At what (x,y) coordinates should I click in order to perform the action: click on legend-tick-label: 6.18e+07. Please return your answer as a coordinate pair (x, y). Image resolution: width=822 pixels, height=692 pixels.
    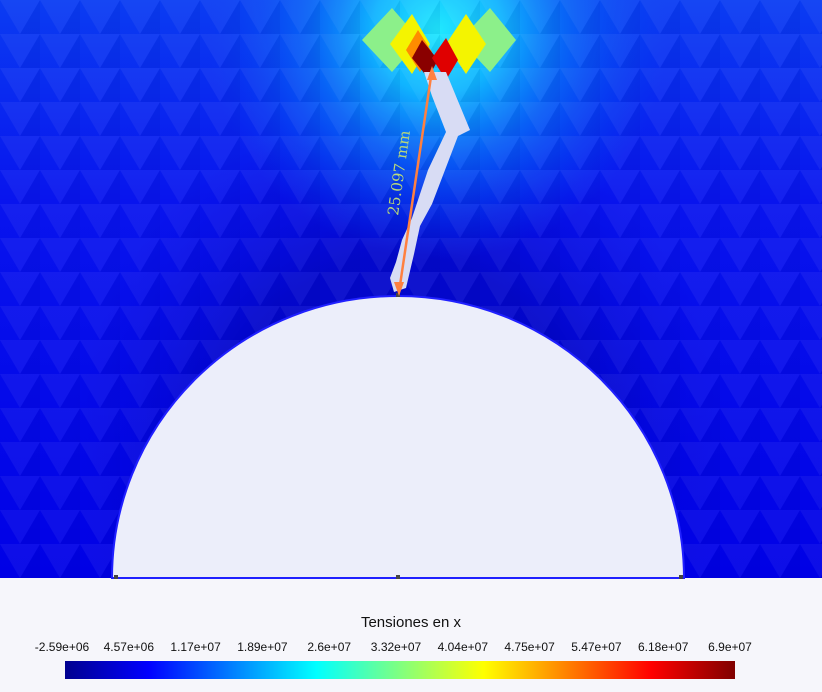
    Looking at the image, I should click on (663, 647).